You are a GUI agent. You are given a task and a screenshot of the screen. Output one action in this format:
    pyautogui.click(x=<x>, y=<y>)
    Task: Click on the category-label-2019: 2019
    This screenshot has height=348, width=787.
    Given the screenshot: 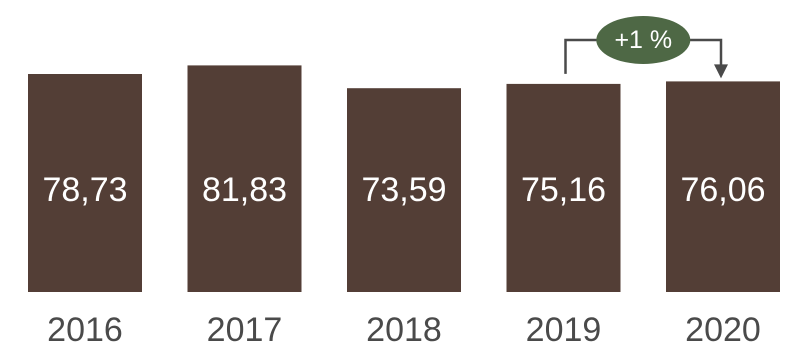 What is the action you would take?
    pyautogui.click(x=564, y=329)
    